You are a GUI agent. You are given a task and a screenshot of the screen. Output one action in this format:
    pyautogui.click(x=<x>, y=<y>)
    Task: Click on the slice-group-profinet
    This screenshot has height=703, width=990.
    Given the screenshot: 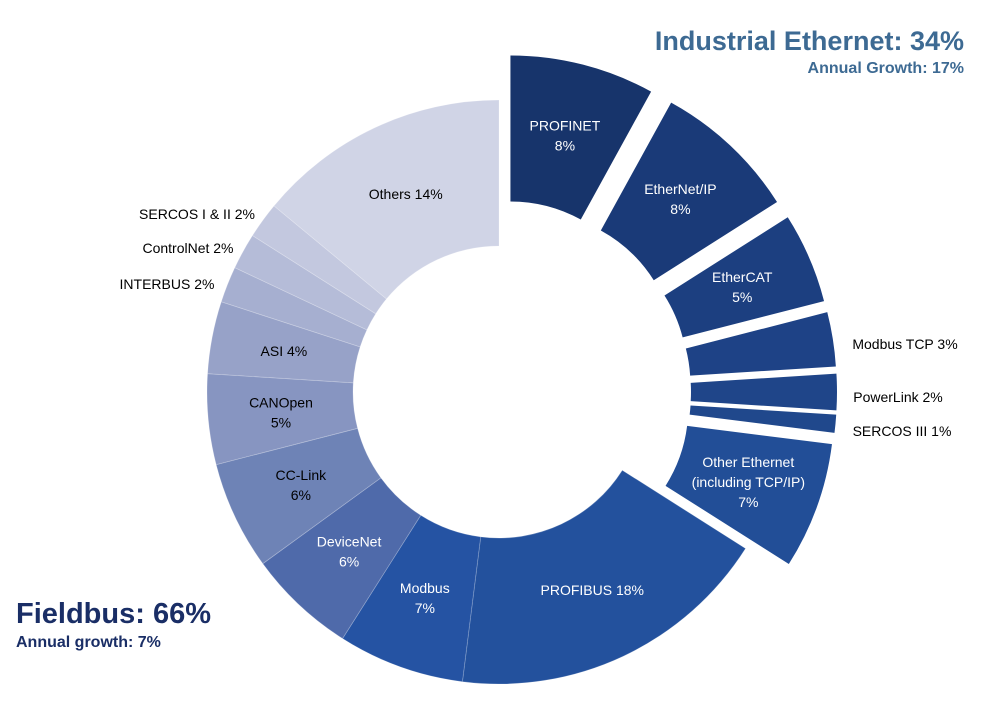 What is the action you would take?
    pyautogui.click(x=581, y=137)
    